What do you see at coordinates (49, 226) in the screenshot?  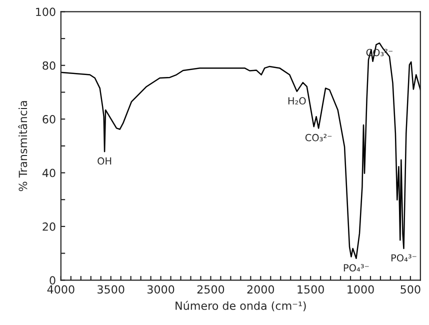 I see `y-tick-label: 20` at bounding box center [49, 226].